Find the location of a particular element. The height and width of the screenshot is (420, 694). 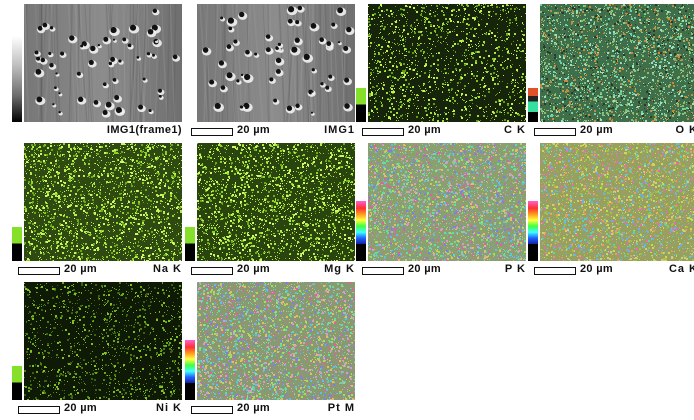

panel-caption: Ca K is located at coordinates (681, 269).